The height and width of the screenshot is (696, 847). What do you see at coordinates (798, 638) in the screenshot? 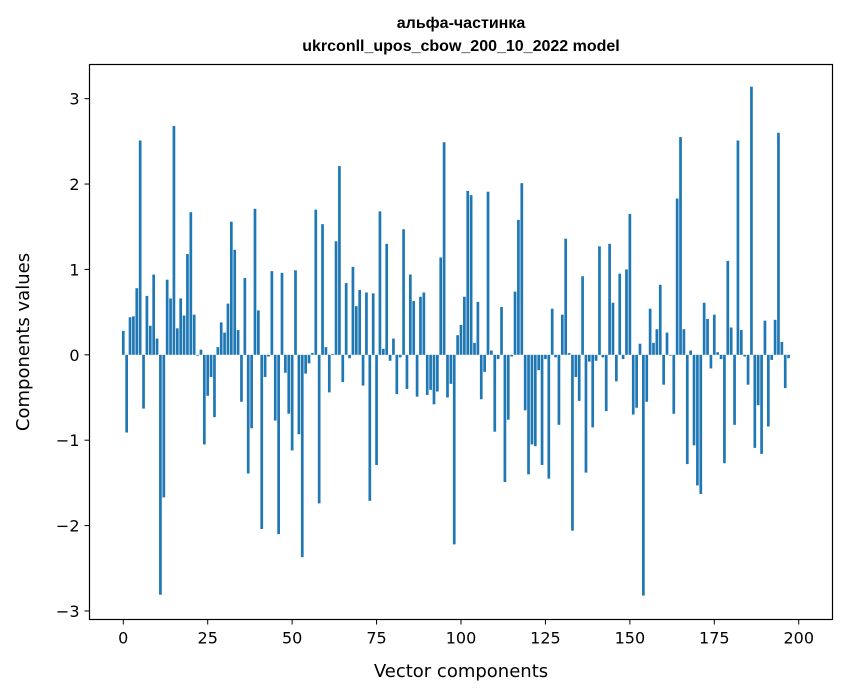
I see `x-tick-label: 200` at bounding box center [798, 638].